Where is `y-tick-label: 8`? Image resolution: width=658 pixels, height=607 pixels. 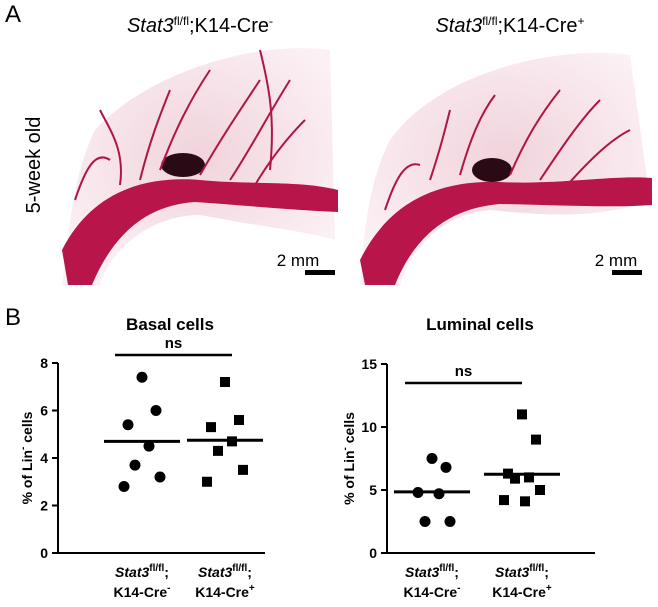
y-tick-label: 8 is located at coordinates (44, 363).